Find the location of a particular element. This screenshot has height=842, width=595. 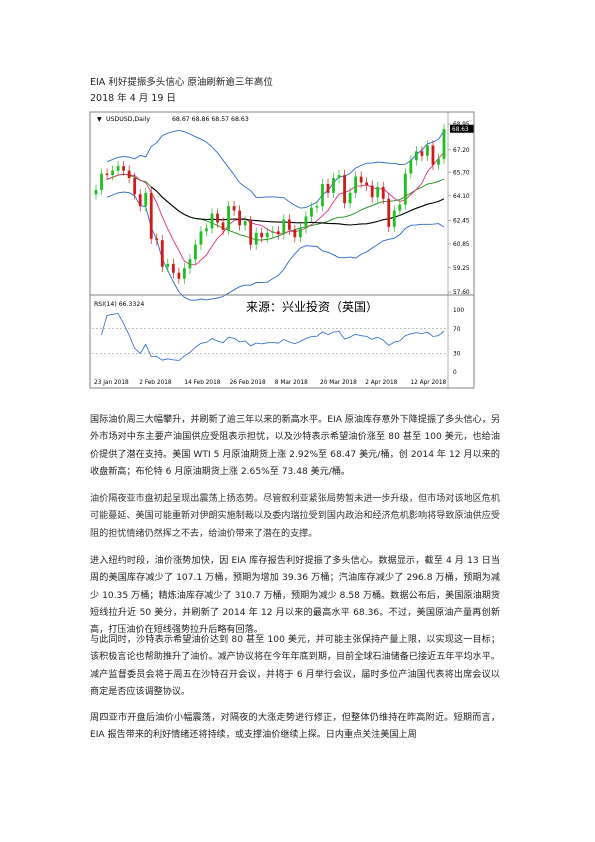

rsi-tick-label: 100 is located at coordinates (458, 311).